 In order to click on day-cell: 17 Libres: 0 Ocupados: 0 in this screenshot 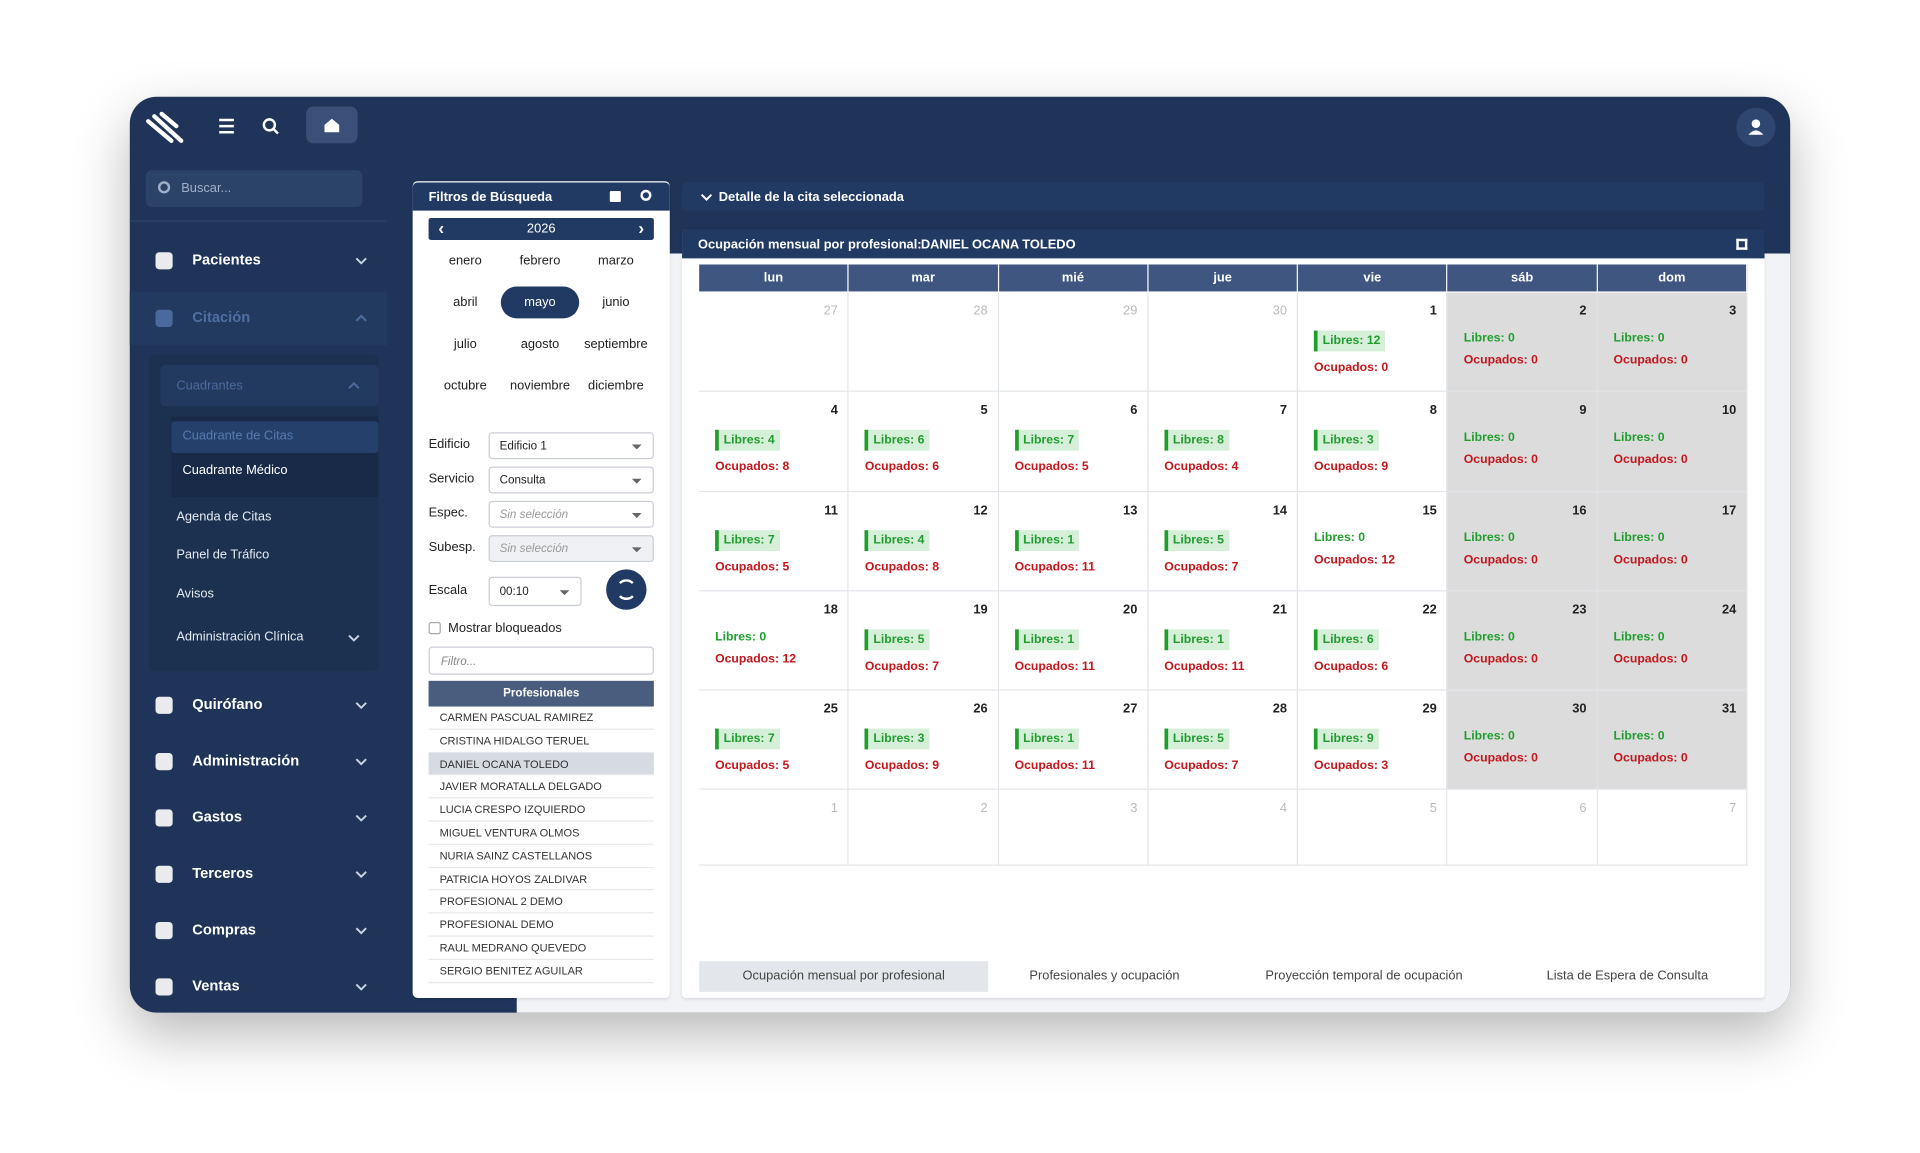, I will do `click(1672, 542)`.